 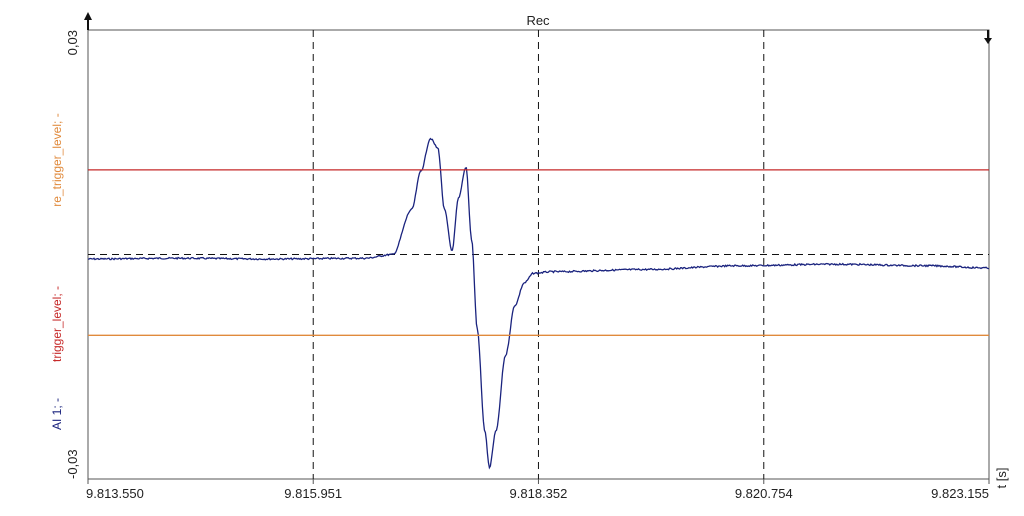 What do you see at coordinates (57, 159) in the screenshot?
I see `y-axis-label: re_trigger_level; -` at bounding box center [57, 159].